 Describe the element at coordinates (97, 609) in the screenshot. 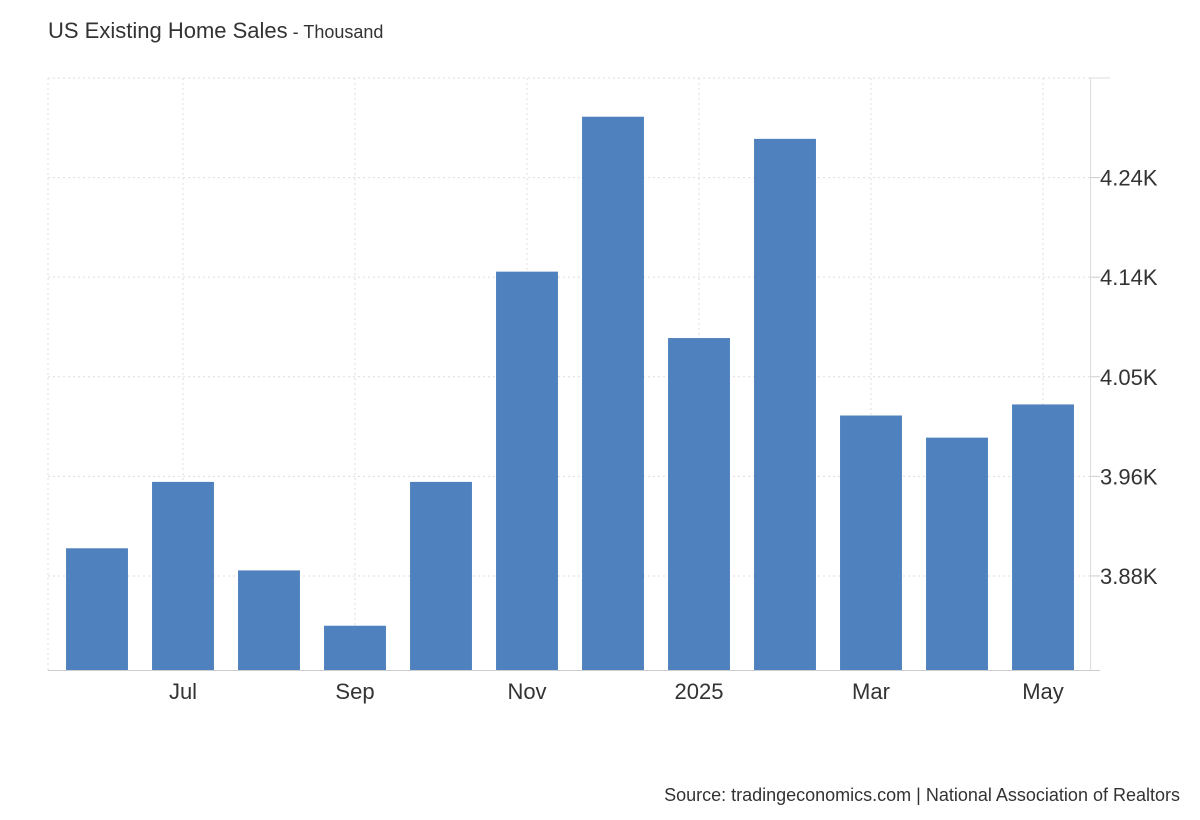

I see `bar-jun-2024` at that location.